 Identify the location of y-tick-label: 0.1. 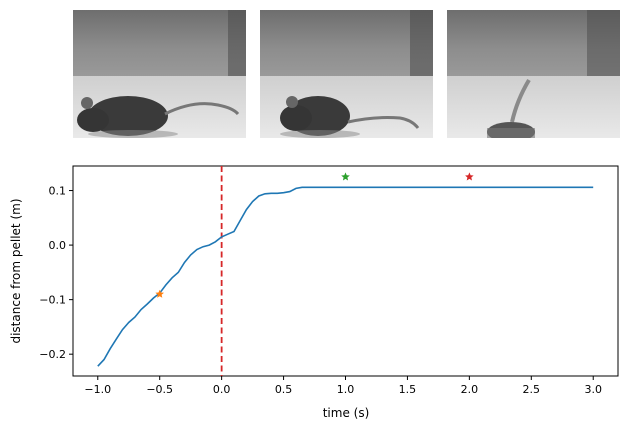
(58, 191).